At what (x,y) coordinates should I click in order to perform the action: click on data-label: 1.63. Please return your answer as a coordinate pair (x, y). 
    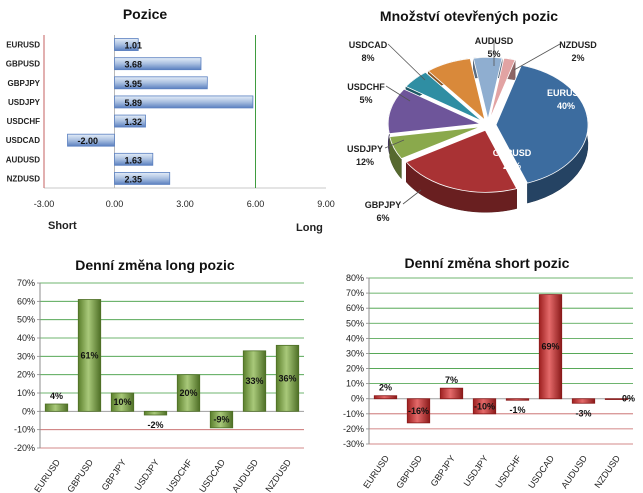
    Looking at the image, I should click on (134, 160).